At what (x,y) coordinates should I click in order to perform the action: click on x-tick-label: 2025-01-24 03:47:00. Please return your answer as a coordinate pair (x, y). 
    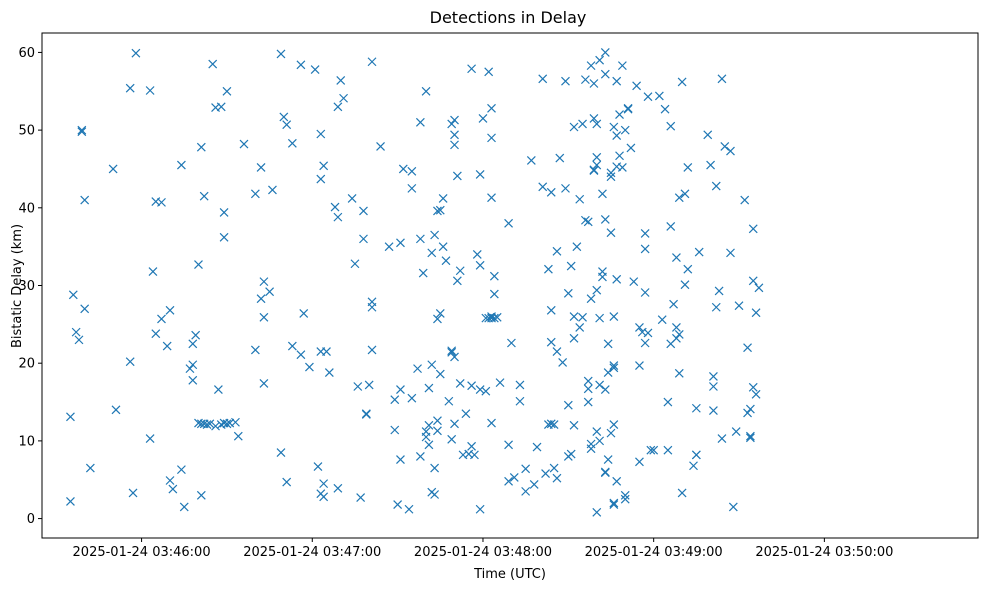
    Looking at the image, I should click on (312, 552).